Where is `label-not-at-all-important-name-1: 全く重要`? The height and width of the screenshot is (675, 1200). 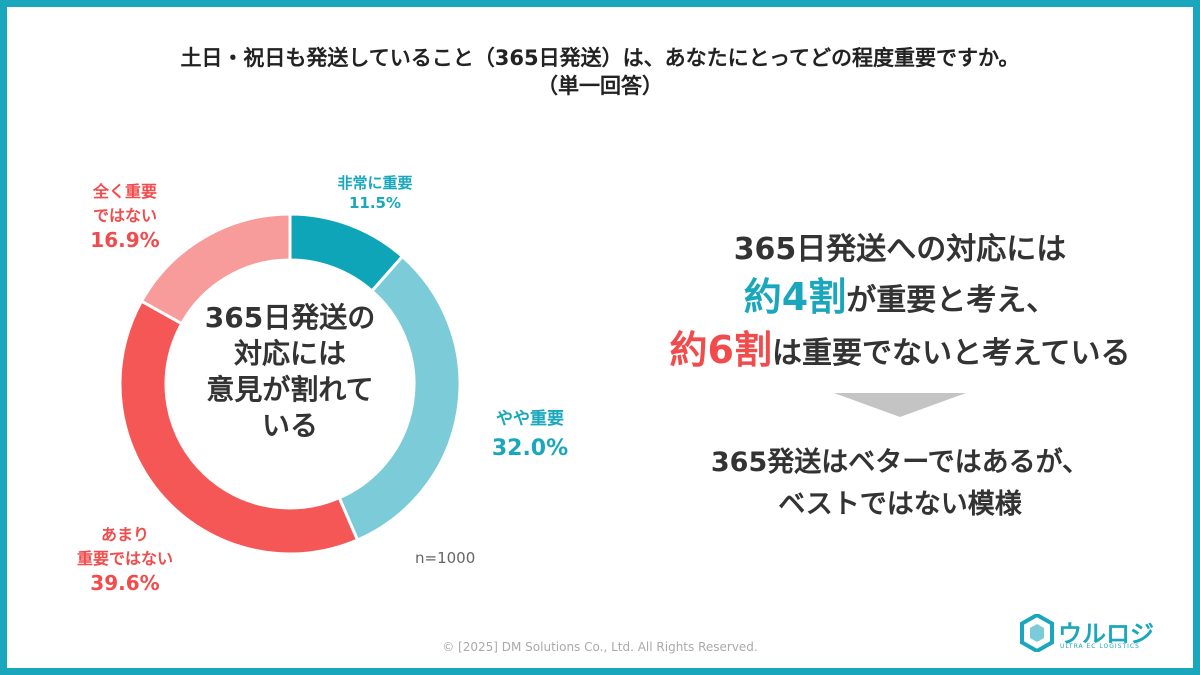
label-not-at-all-important-name-1: 全く重要 is located at coordinates (124, 191).